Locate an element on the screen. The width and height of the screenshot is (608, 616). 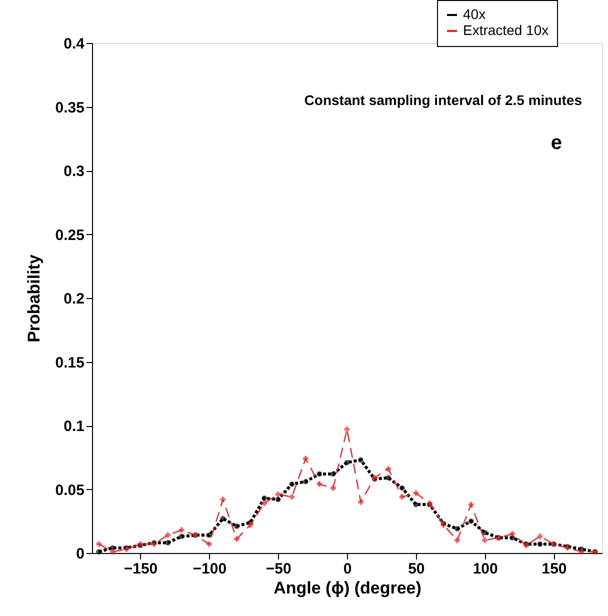
x-axis-title: Angle (ϕ) (degree) is located at coordinates (348, 588).